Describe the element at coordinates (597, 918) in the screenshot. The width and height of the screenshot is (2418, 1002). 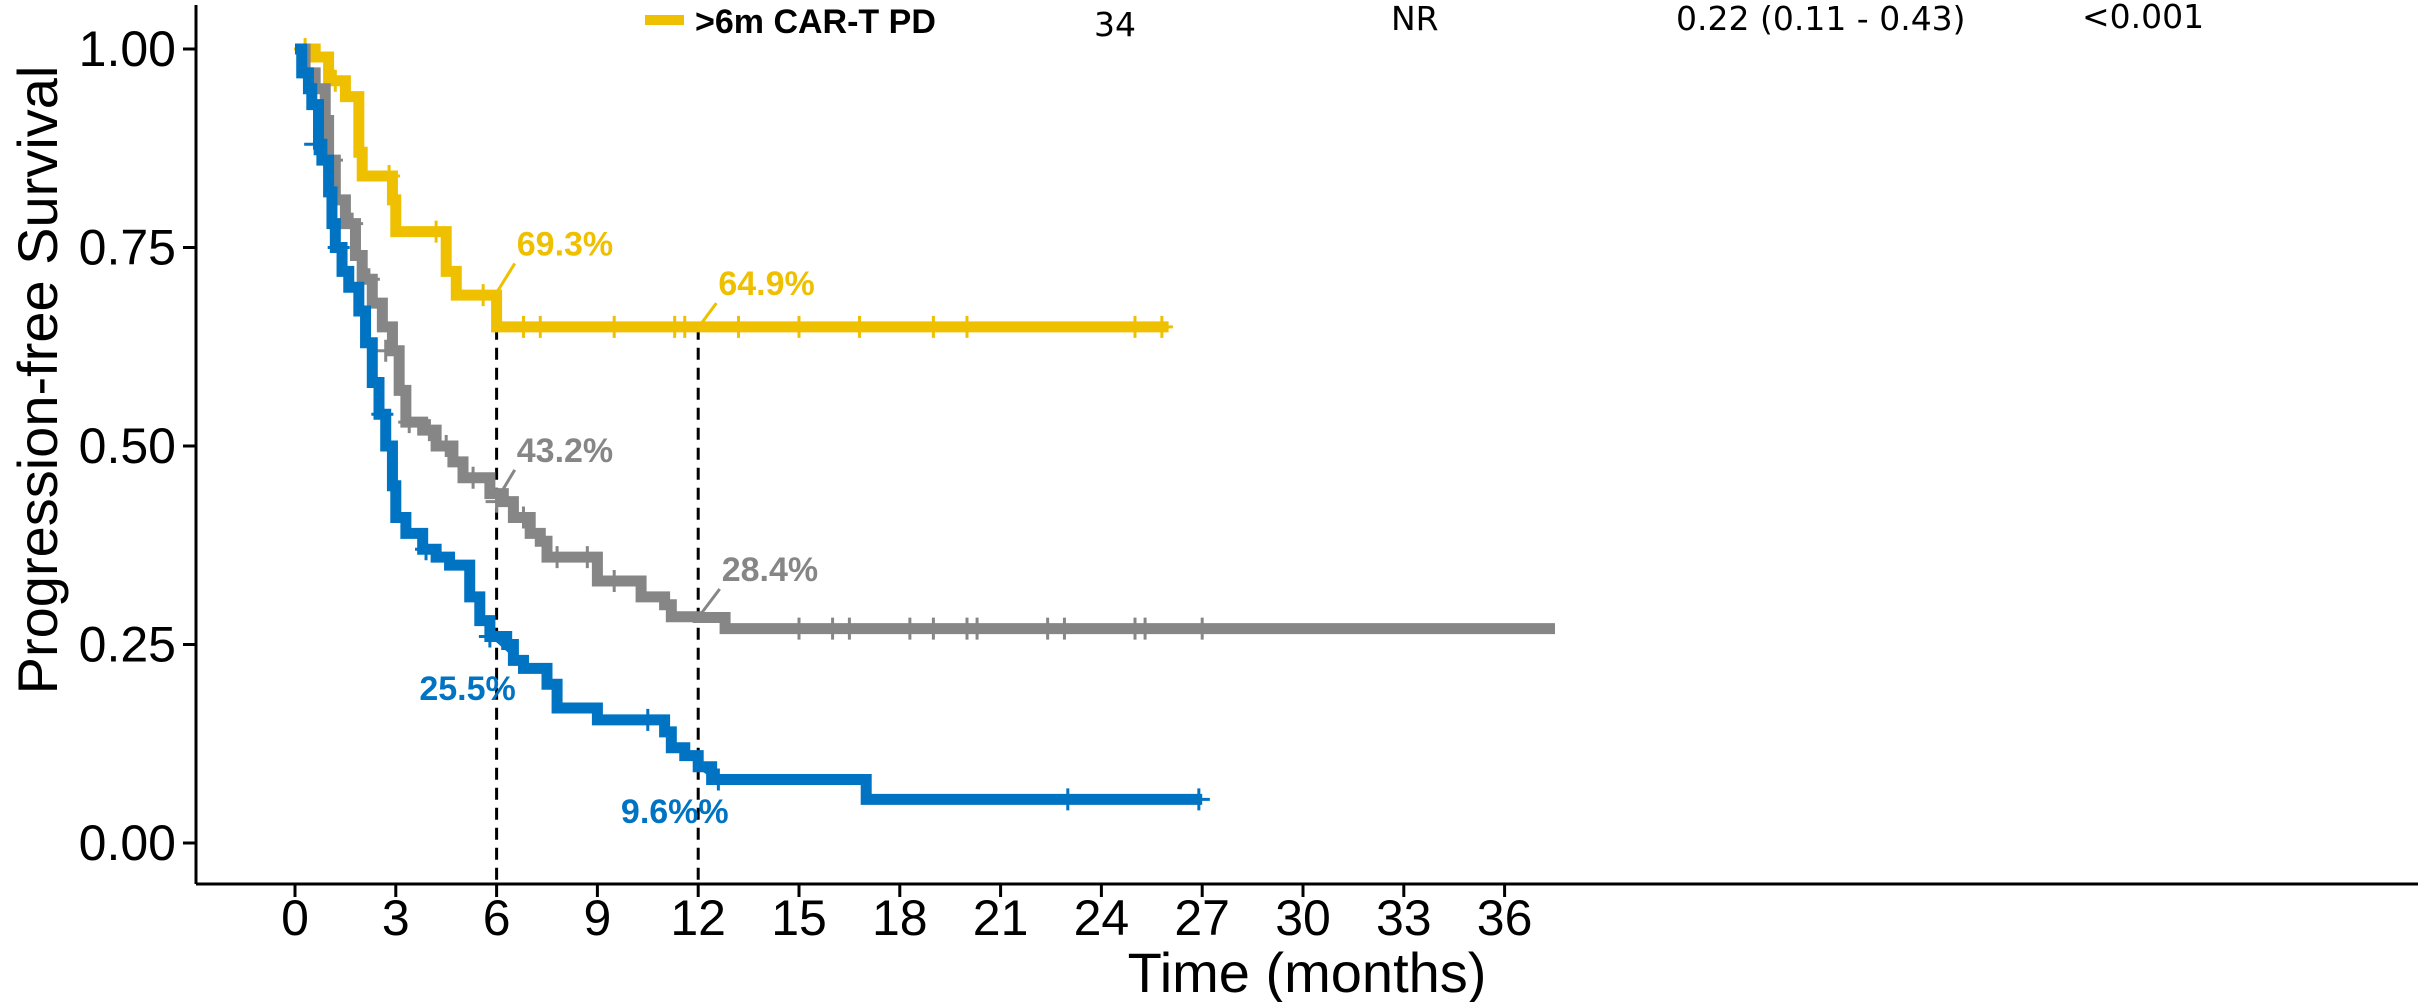
I see `x-tick-label: 9` at that location.